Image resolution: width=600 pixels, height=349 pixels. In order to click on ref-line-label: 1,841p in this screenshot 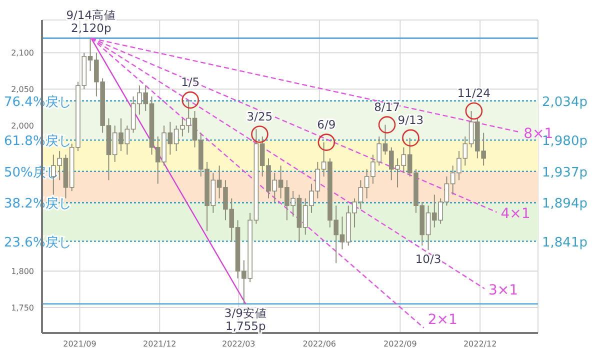, I will do `click(565, 242)`.